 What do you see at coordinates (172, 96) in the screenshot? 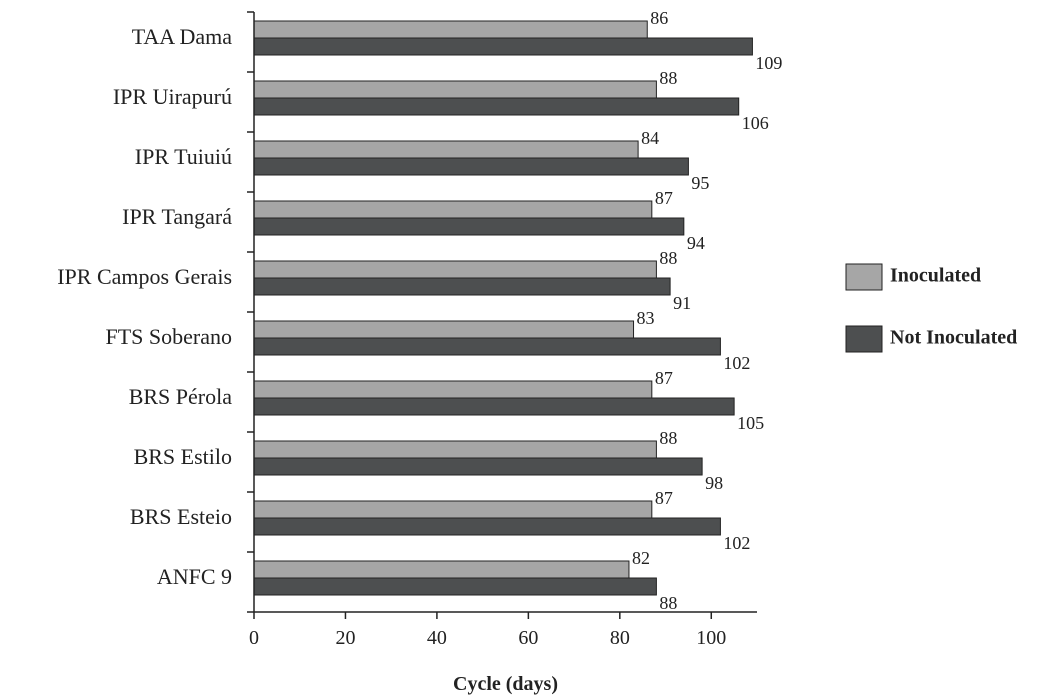
I see `category-label-ipr-uirapuru: IPR Uirapurú` at bounding box center [172, 96].